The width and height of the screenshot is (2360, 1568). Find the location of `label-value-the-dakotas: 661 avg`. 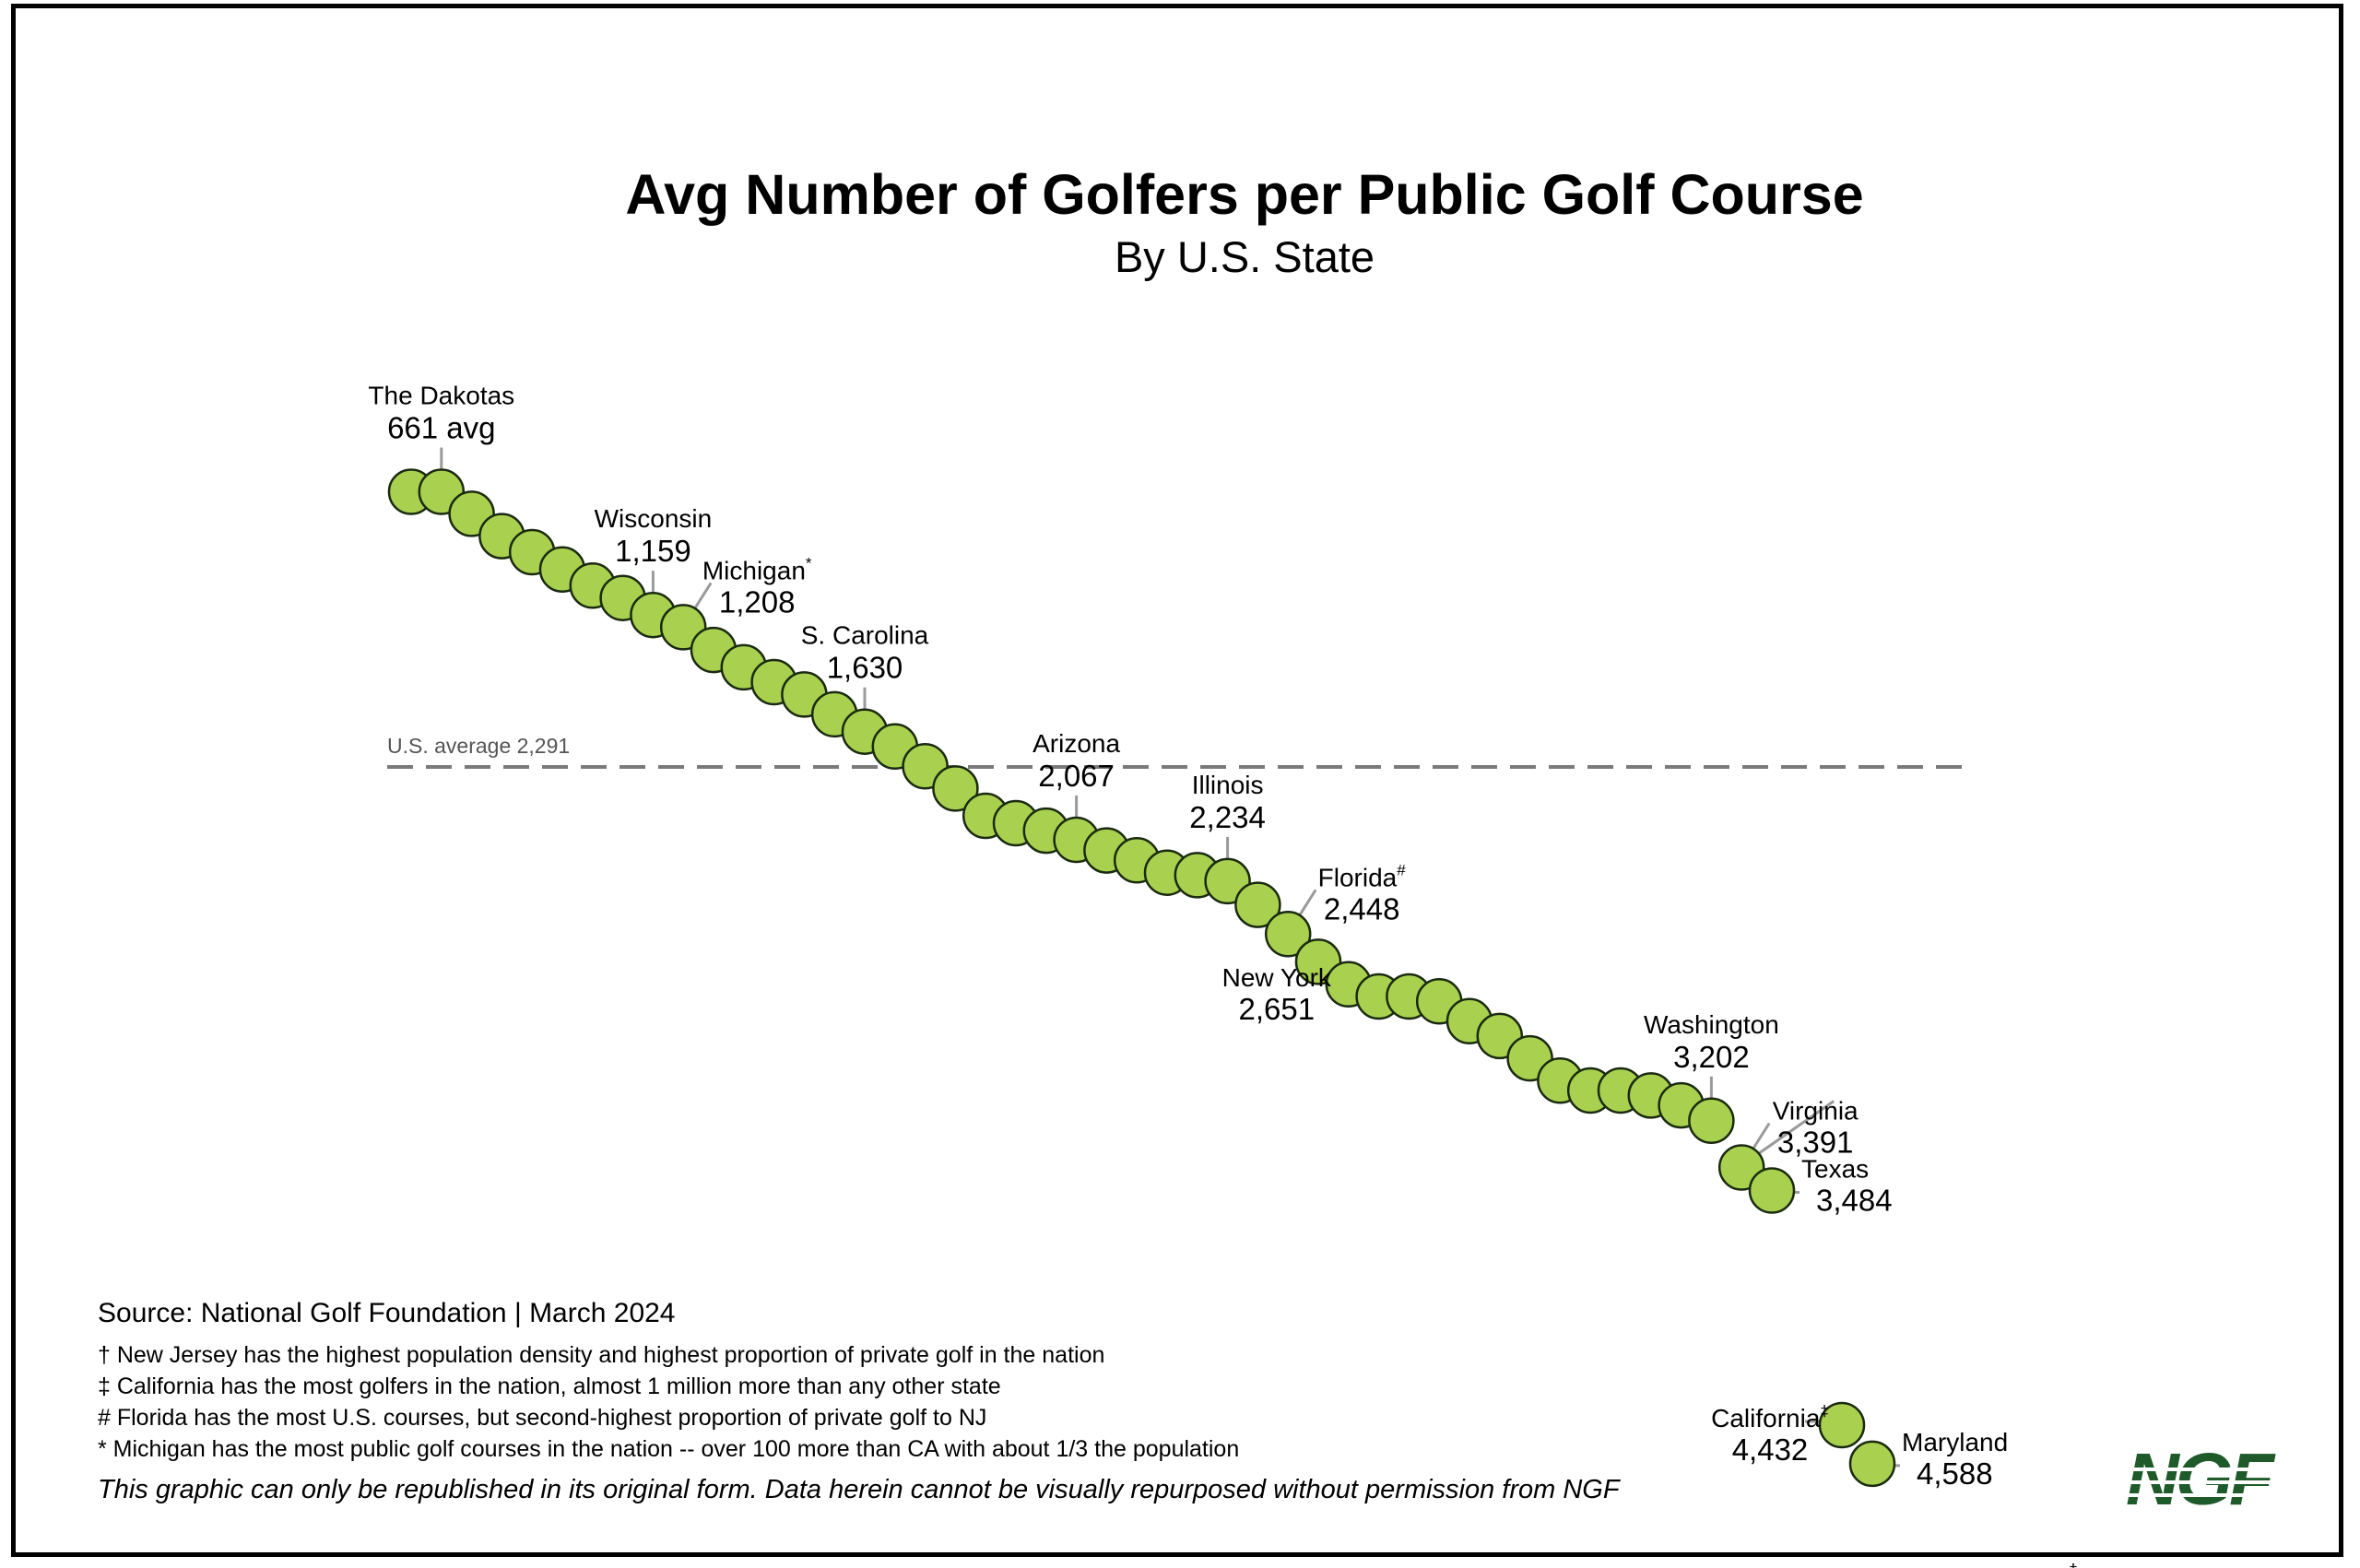

label-value-the-dakotas: 661 avg is located at coordinates (441, 428).